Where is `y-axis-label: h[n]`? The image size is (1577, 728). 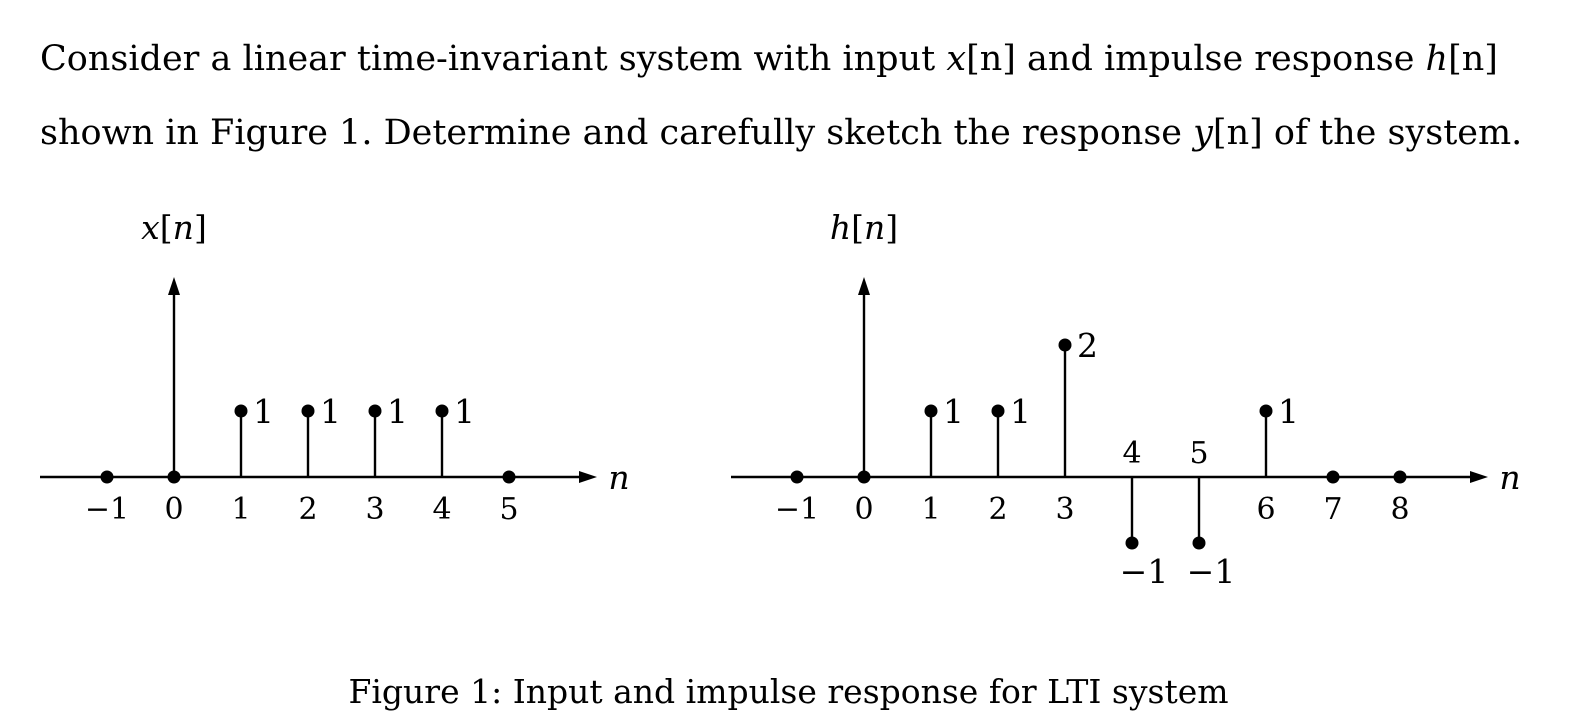 y-axis-label: h[n] is located at coordinates (864, 227).